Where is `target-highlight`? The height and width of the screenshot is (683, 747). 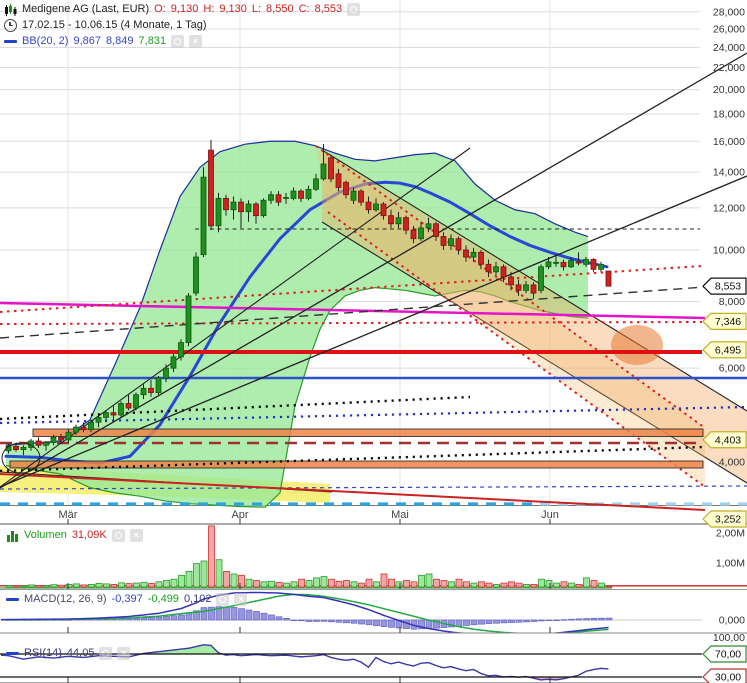
target-highlight is located at coordinates (637, 345).